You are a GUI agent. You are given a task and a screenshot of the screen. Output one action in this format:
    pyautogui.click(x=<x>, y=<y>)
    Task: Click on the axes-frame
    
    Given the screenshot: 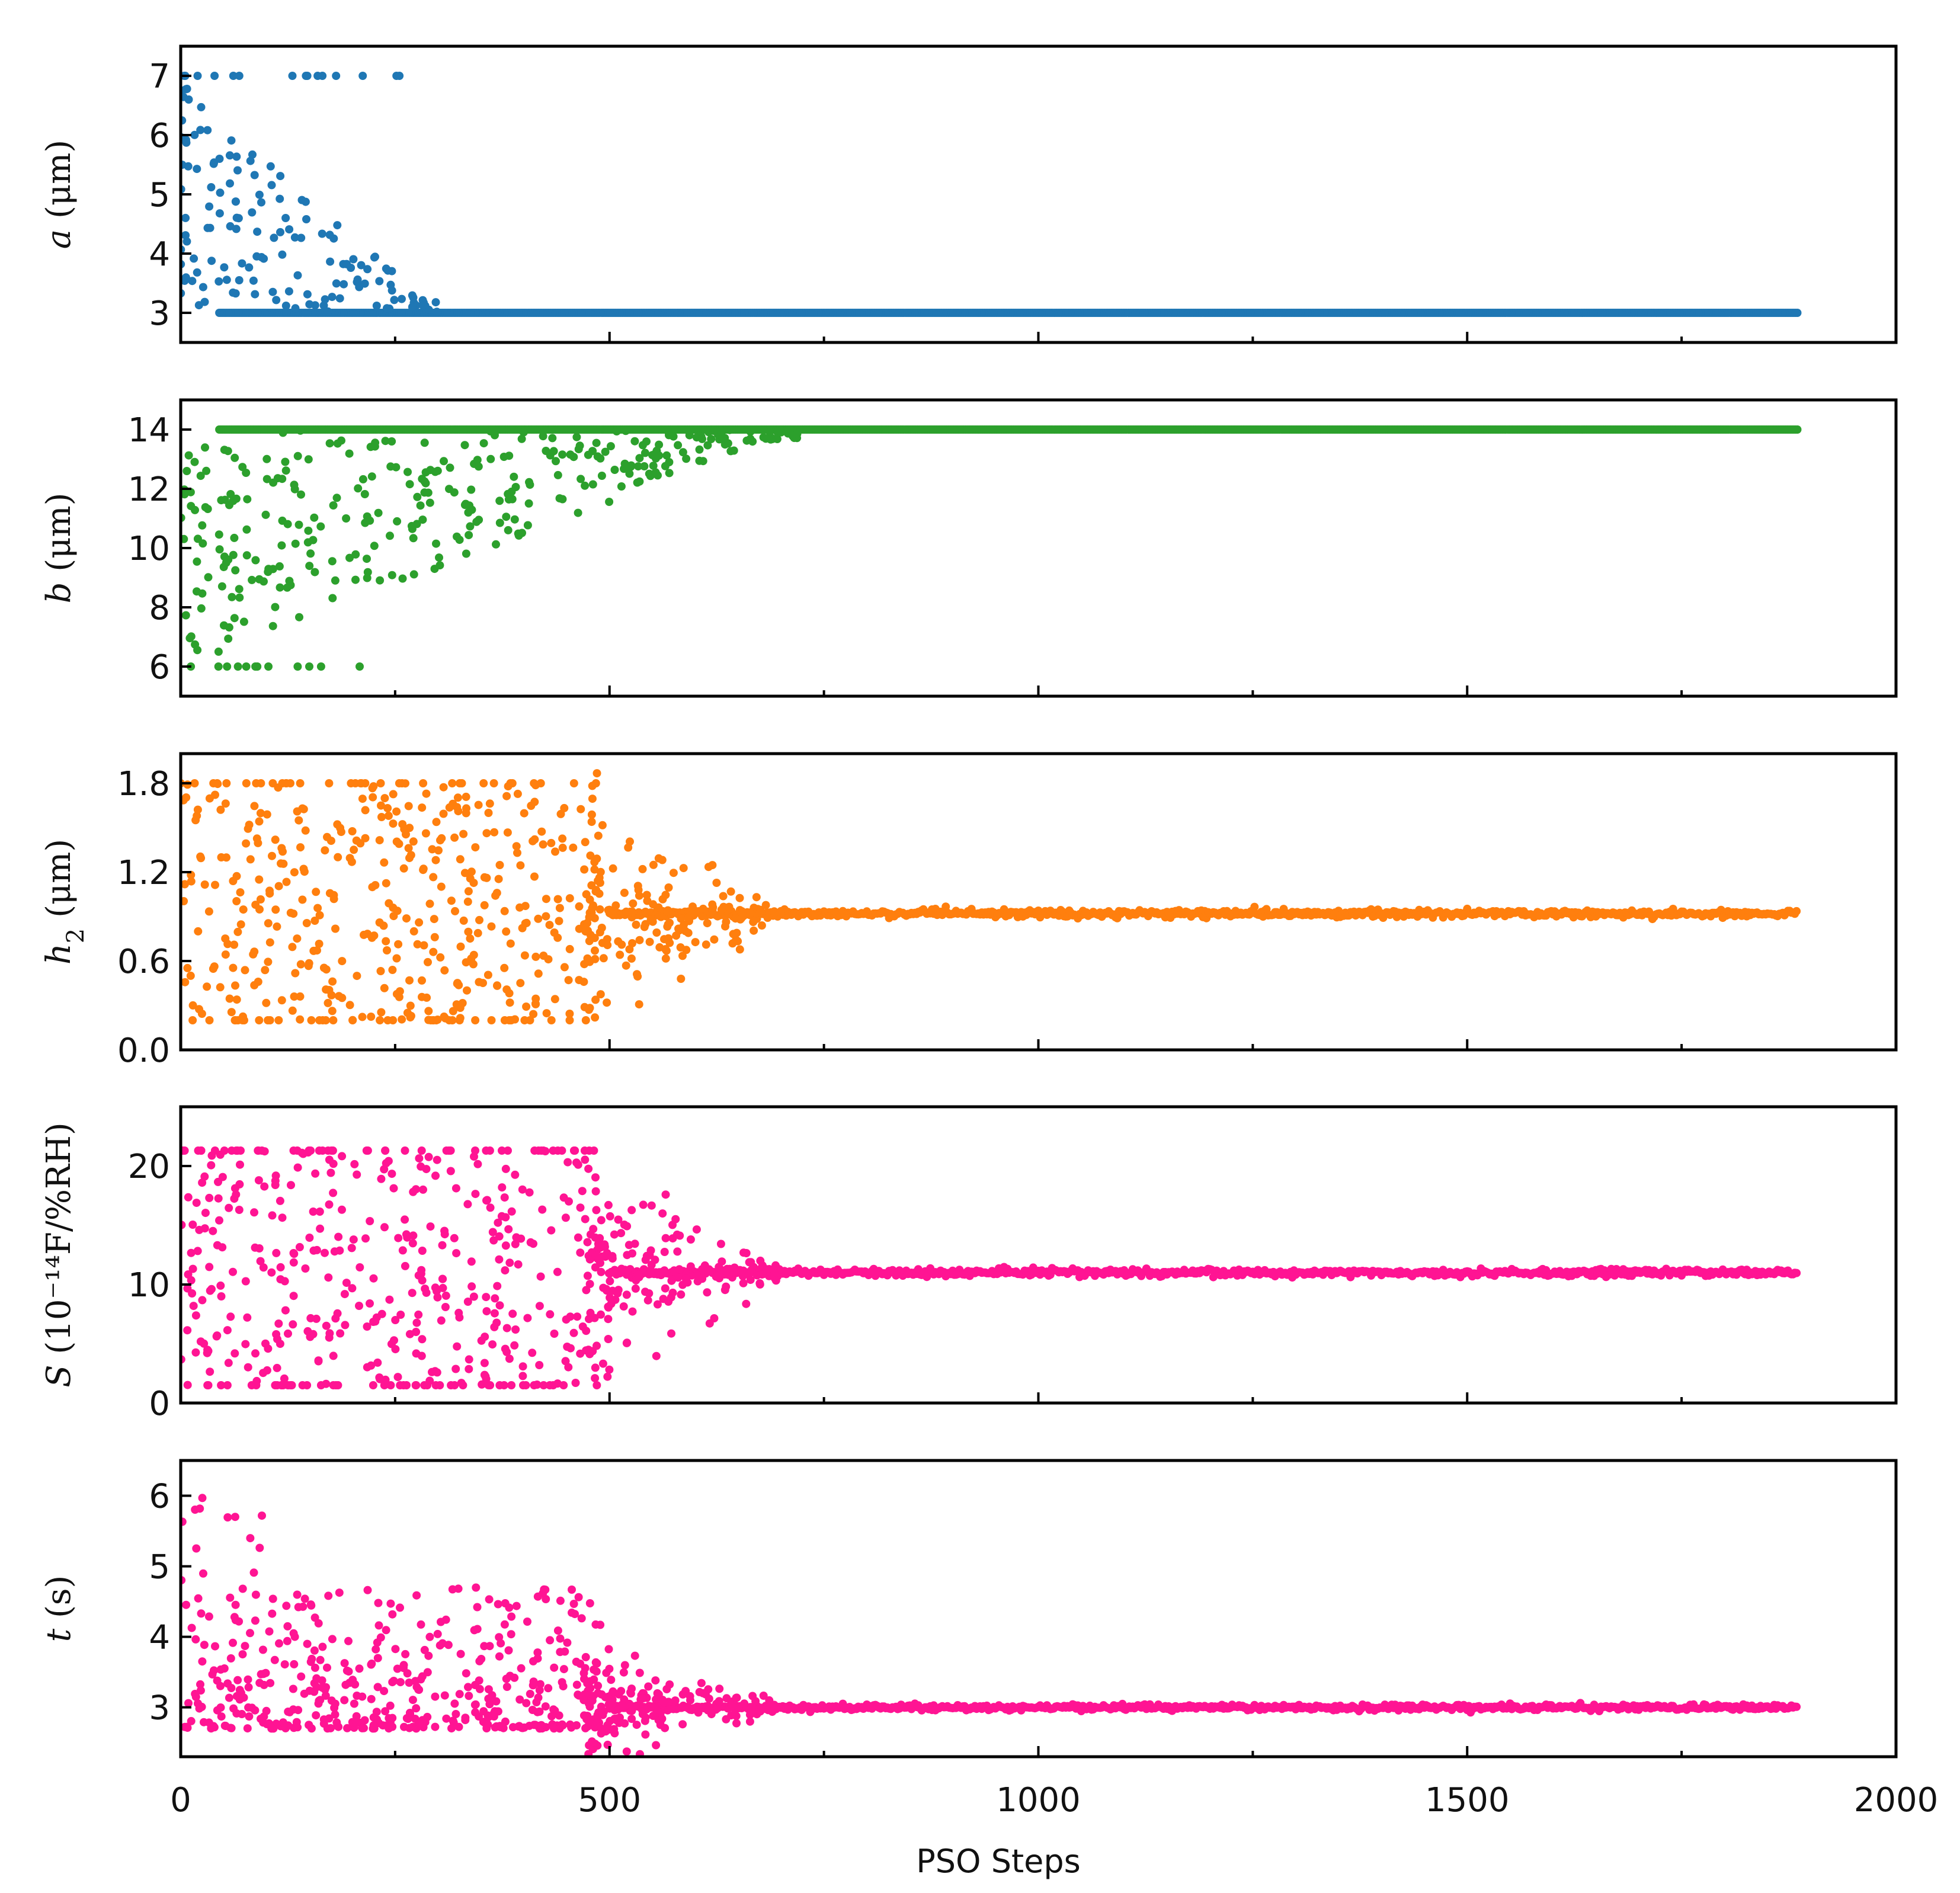 What is the action you would take?
    pyautogui.click(x=1038, y=194)
    